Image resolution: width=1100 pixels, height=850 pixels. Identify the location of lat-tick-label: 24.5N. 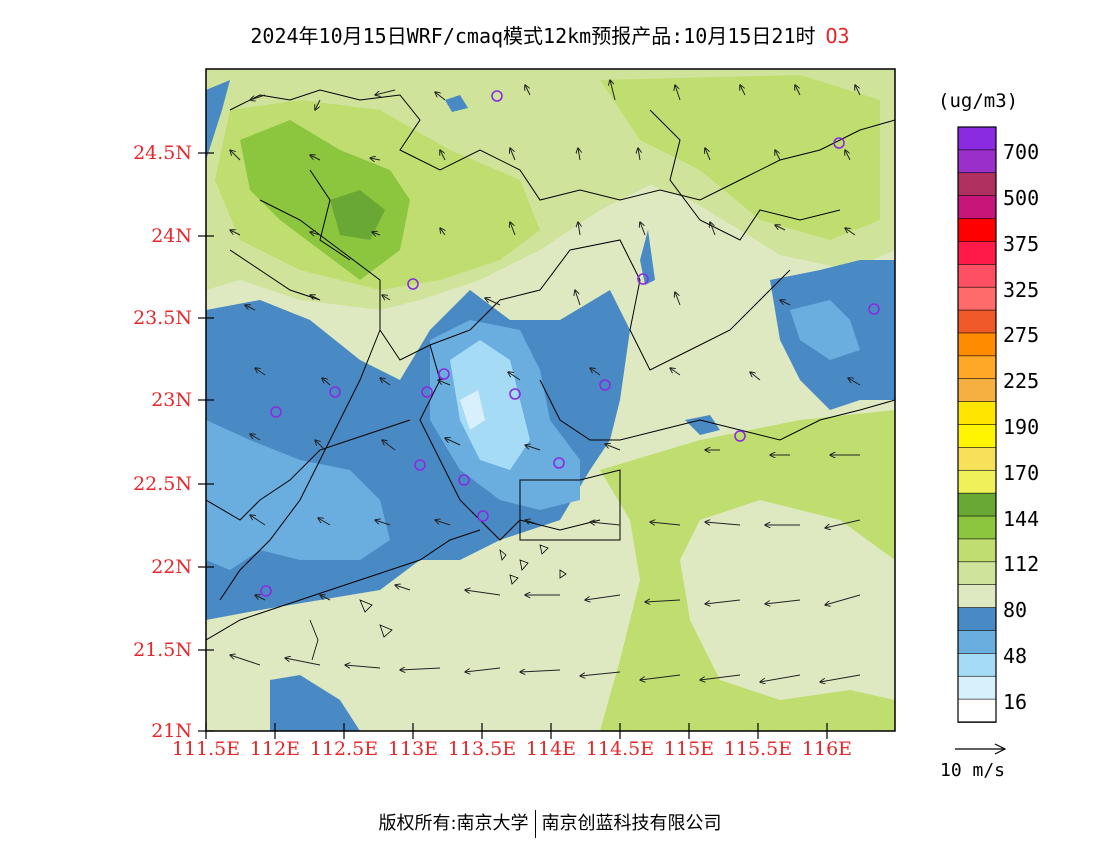
(162, 153).